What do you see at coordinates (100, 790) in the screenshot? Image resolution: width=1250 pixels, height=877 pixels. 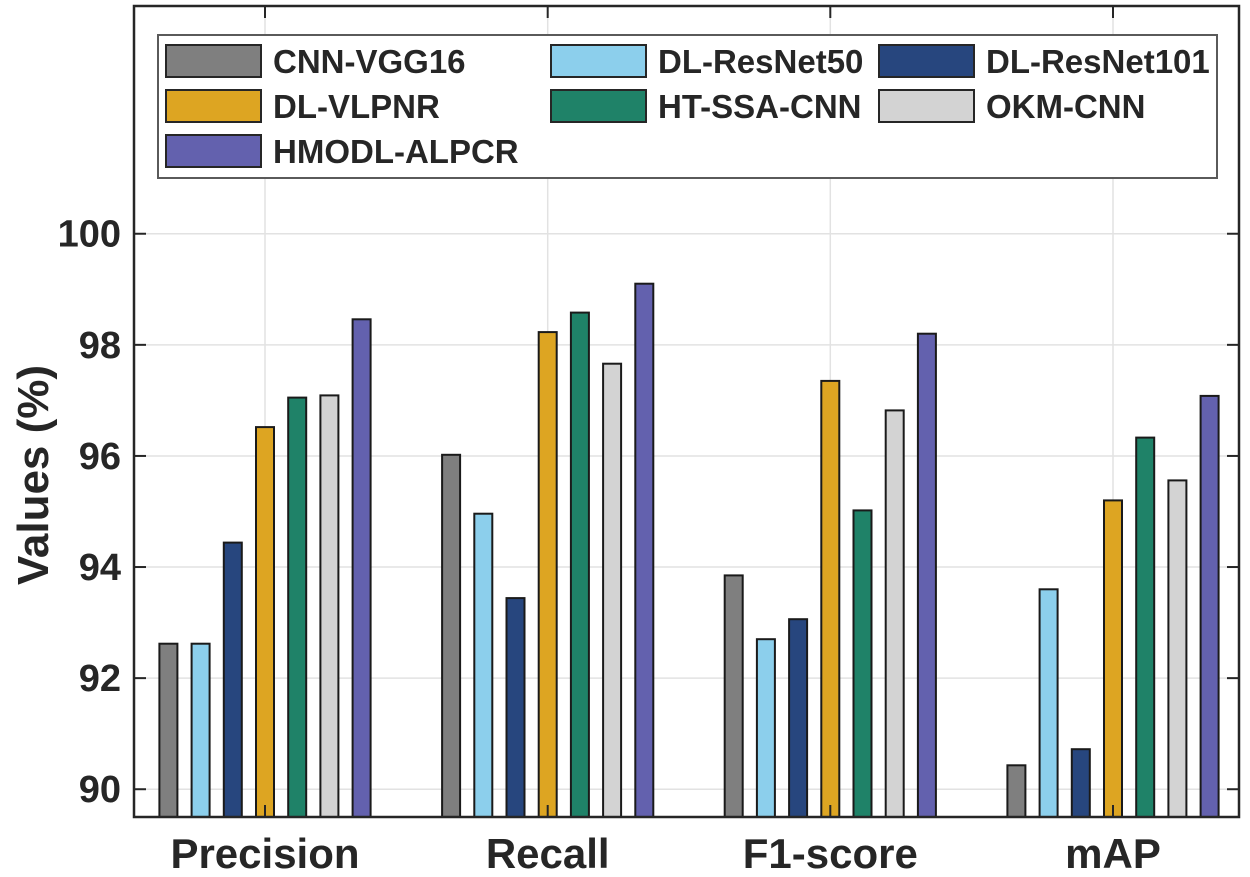 I see `y-tick-label: 90` at bounding box center [100, 790].